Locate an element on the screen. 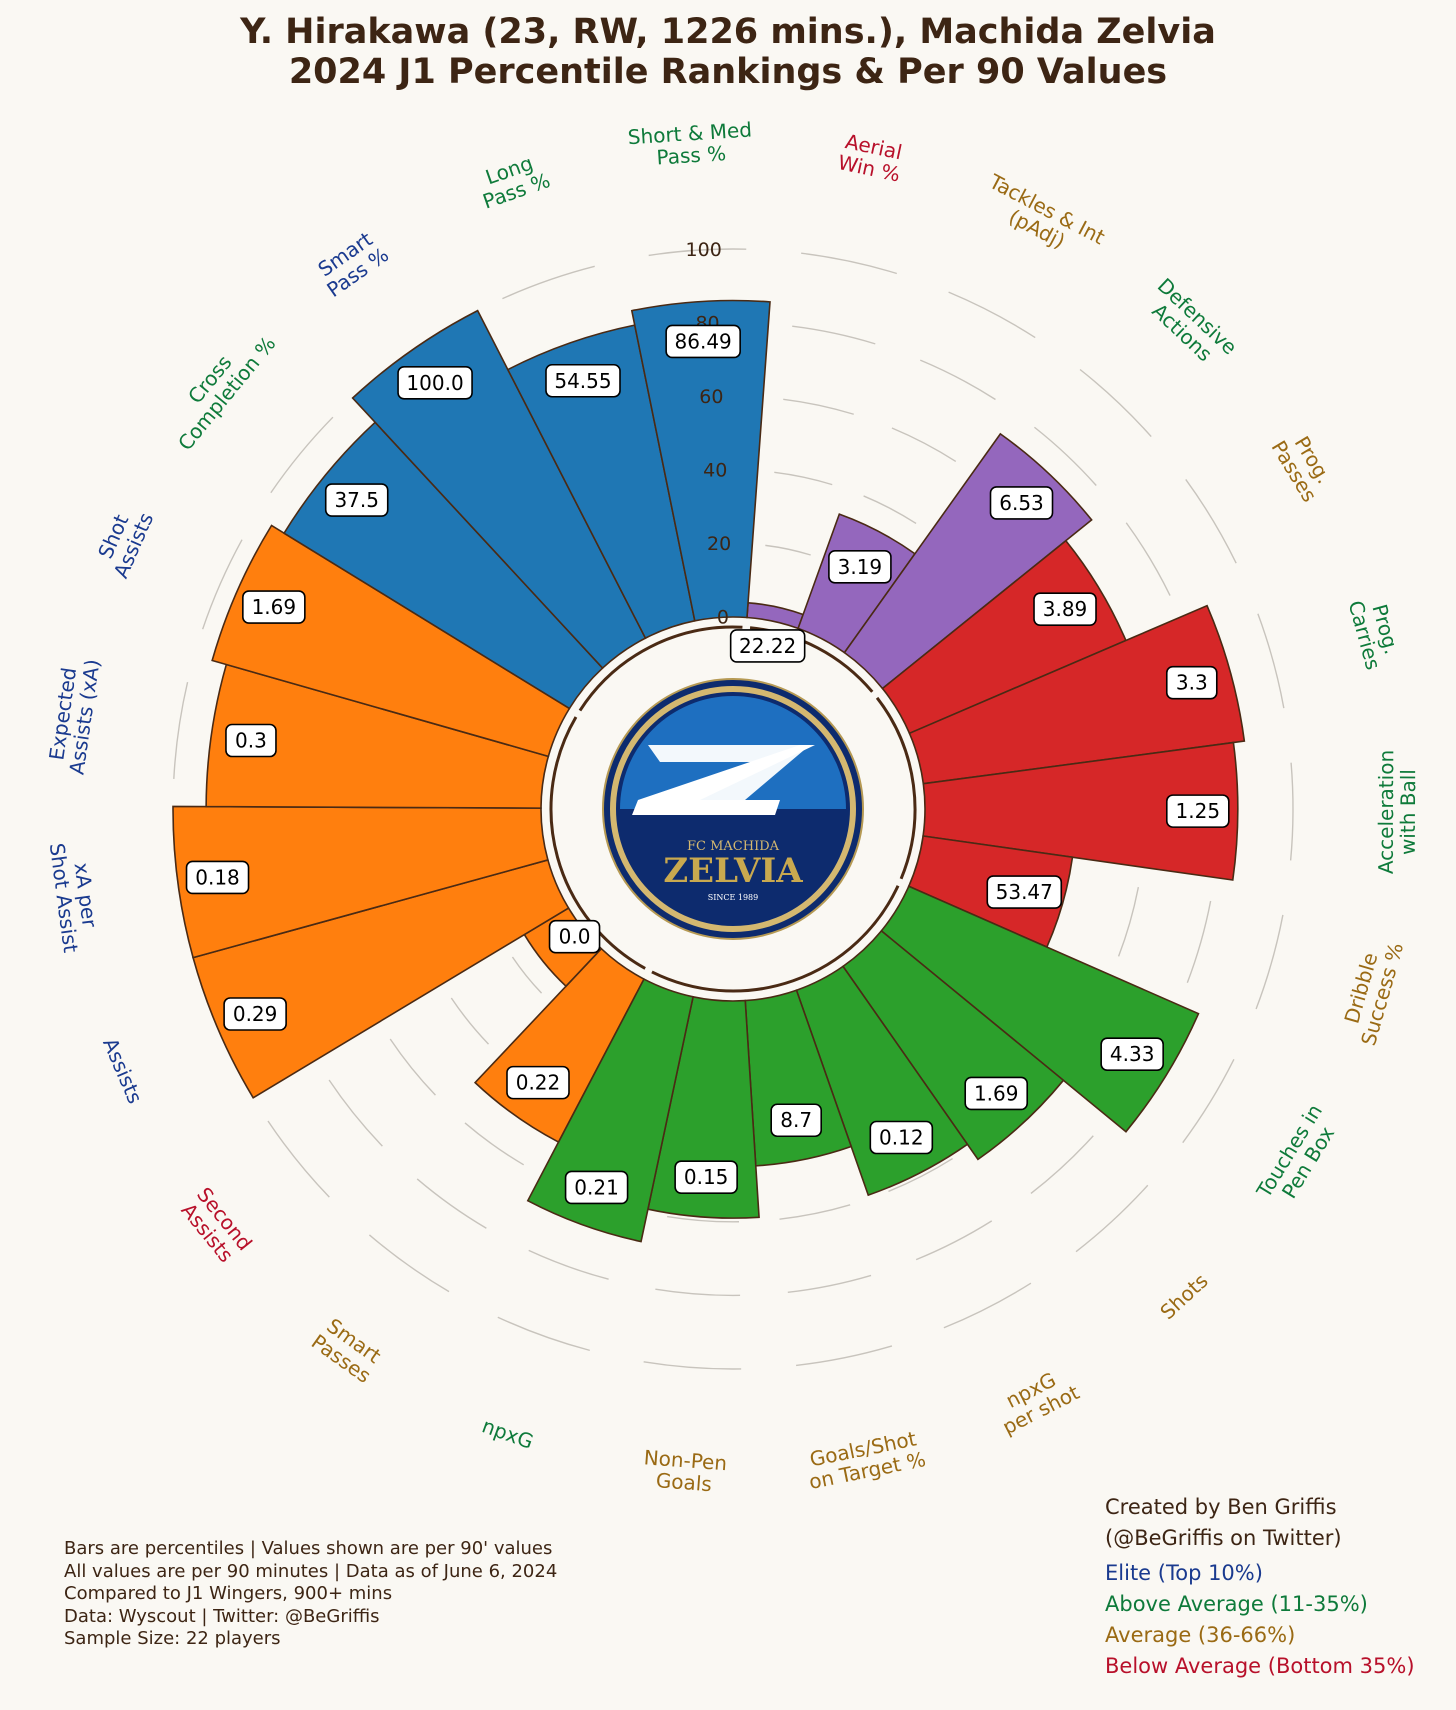  svg-text: 0.12 is located at coordinates (901, 1138).